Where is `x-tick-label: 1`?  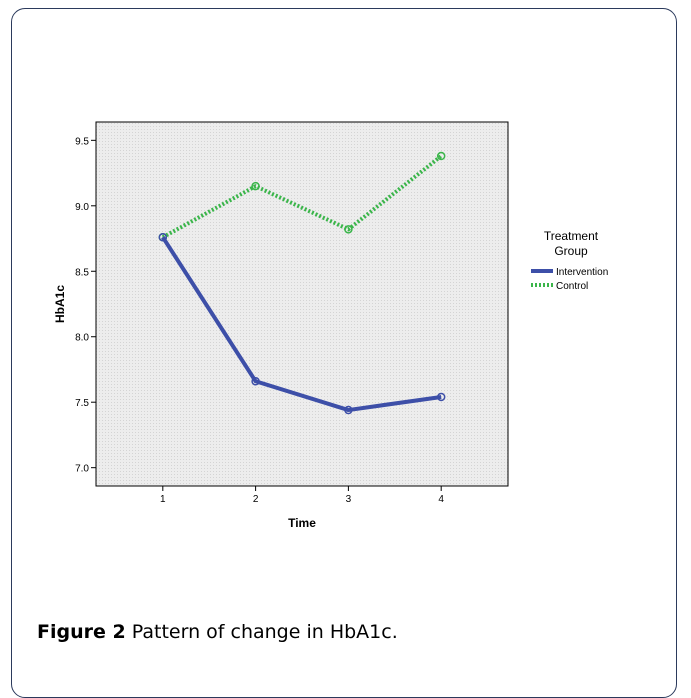 x-tick-label: 1 is located at coordinates (163, 499).